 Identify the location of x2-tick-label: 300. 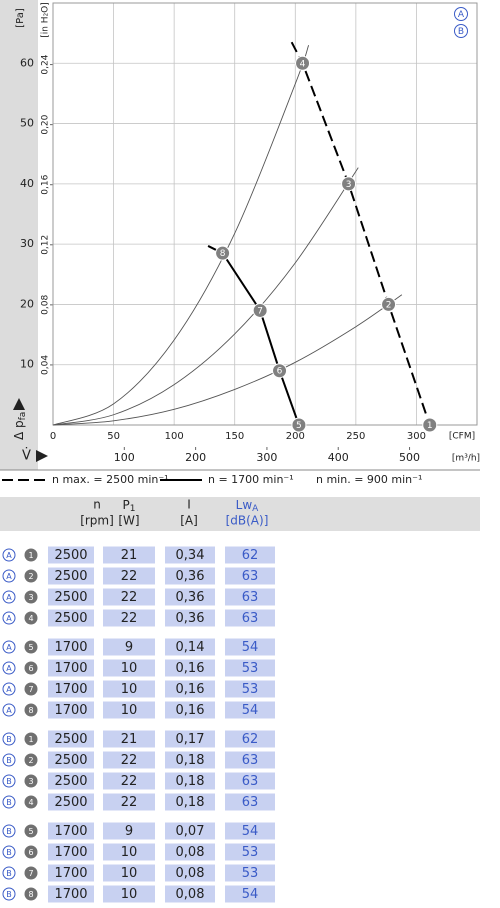
(266, 457).